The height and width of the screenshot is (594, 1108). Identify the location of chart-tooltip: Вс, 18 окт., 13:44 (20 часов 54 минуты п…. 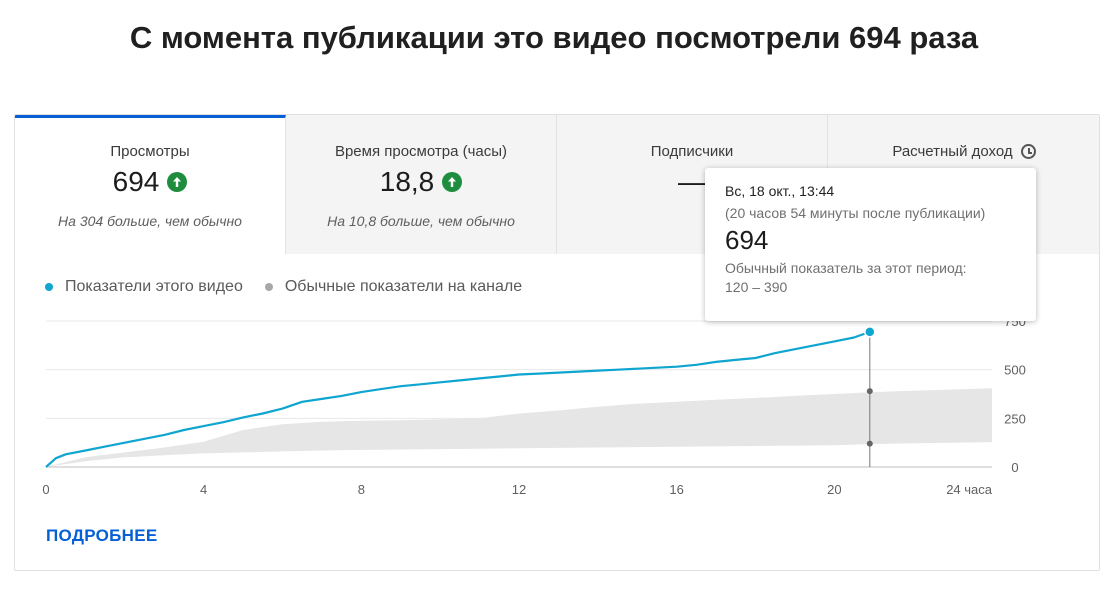
(870, 244).